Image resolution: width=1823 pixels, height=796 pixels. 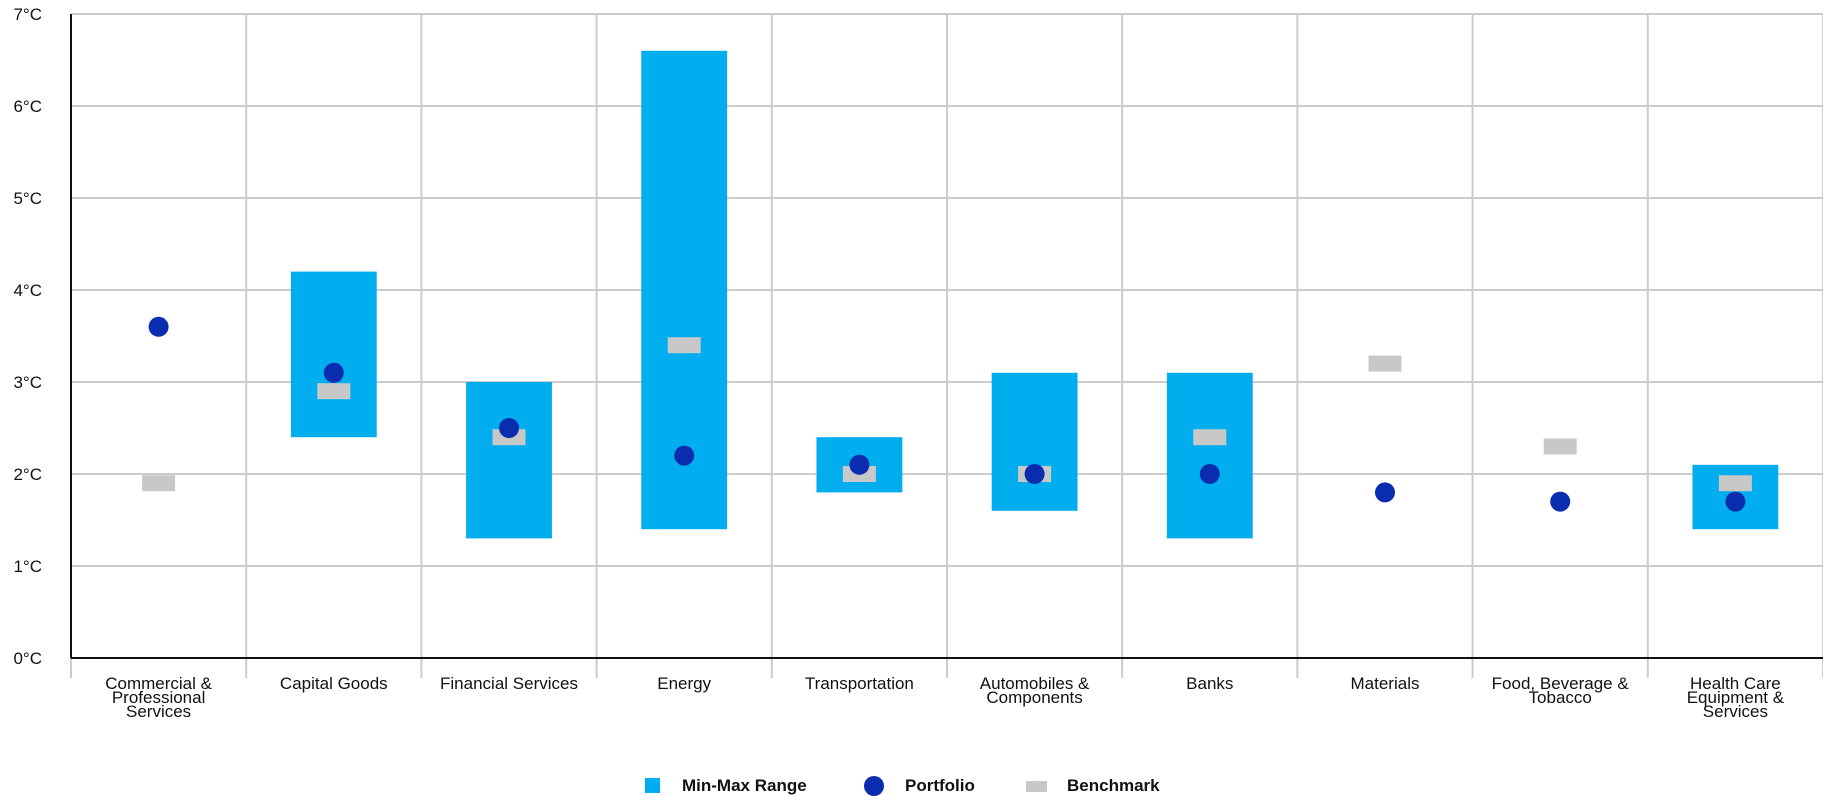 What do you see at coordinates (27, 106) in the screenshot?
I see `y-tick-label: 6°C` at bounding box center [27, 106].